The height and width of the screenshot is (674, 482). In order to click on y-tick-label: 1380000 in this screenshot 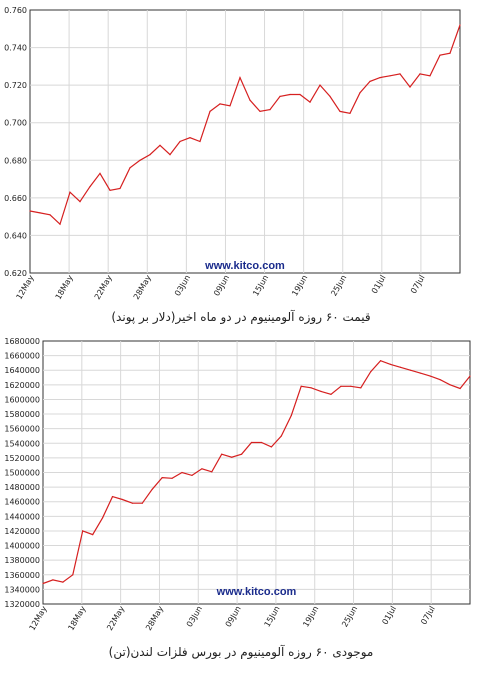, I will do `click(22, 560)`.